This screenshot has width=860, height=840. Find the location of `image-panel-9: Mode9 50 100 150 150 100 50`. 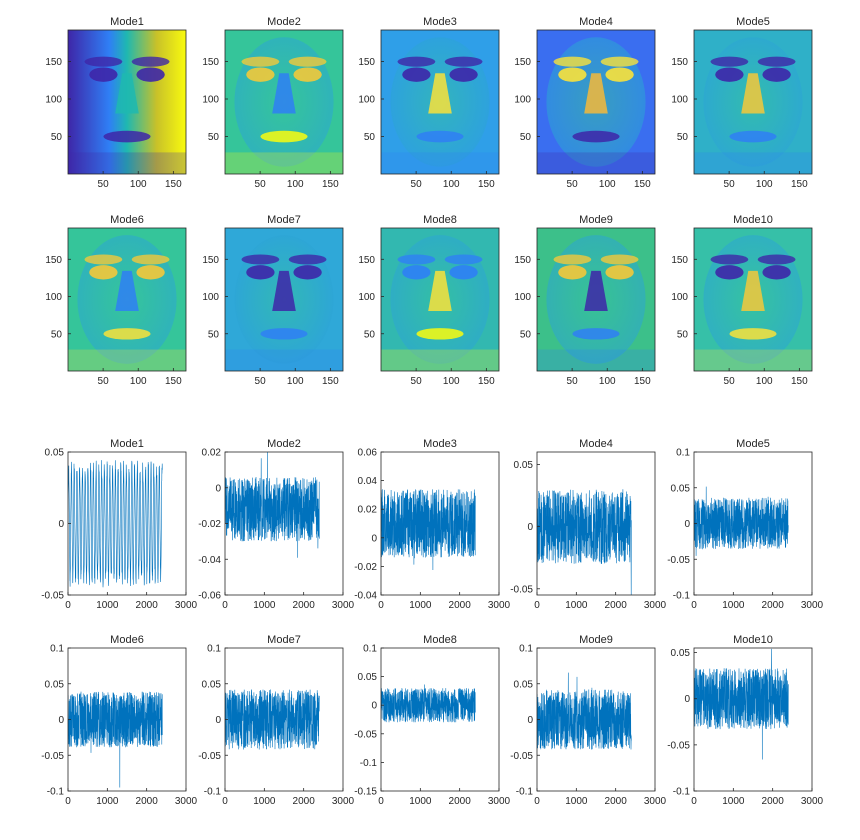

image-panel-9: Mode9 50 100 150 150 100 50 is located at coordinates (585, 300).